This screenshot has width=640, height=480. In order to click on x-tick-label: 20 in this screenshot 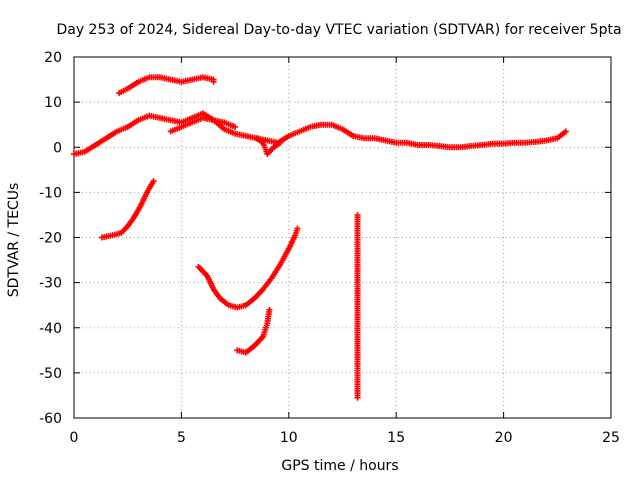, I will do `click(504, 438)`.